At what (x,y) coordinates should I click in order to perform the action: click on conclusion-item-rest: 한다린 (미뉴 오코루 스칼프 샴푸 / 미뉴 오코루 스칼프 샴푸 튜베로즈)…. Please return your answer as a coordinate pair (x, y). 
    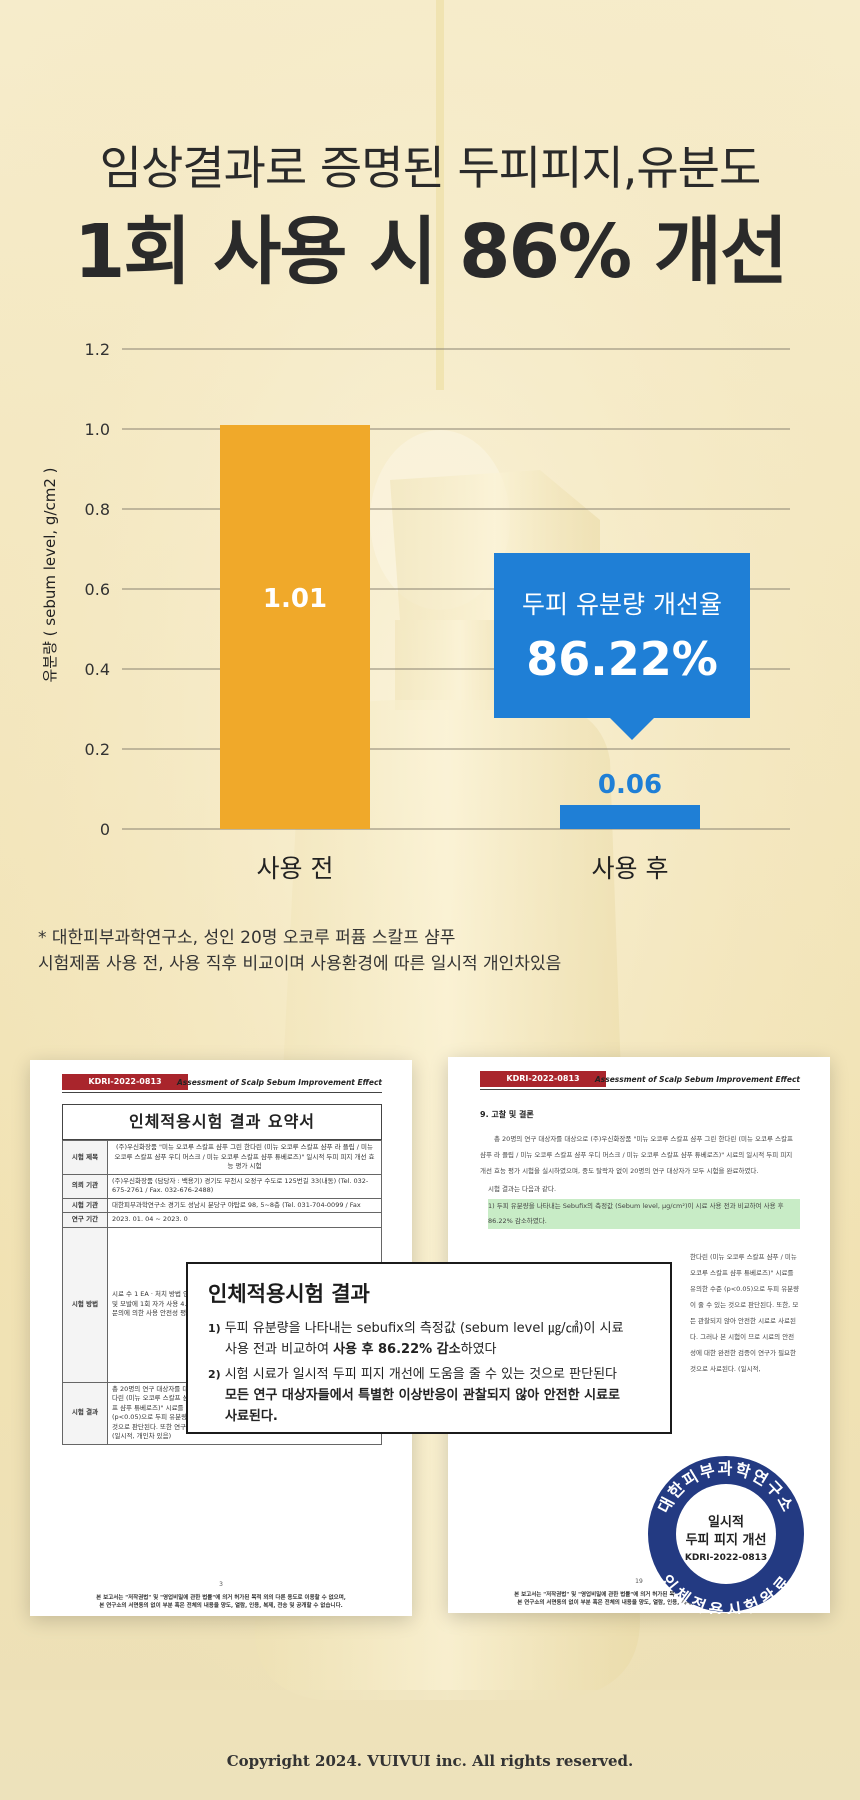
    Looking at the image, I should click on (745, 1313).